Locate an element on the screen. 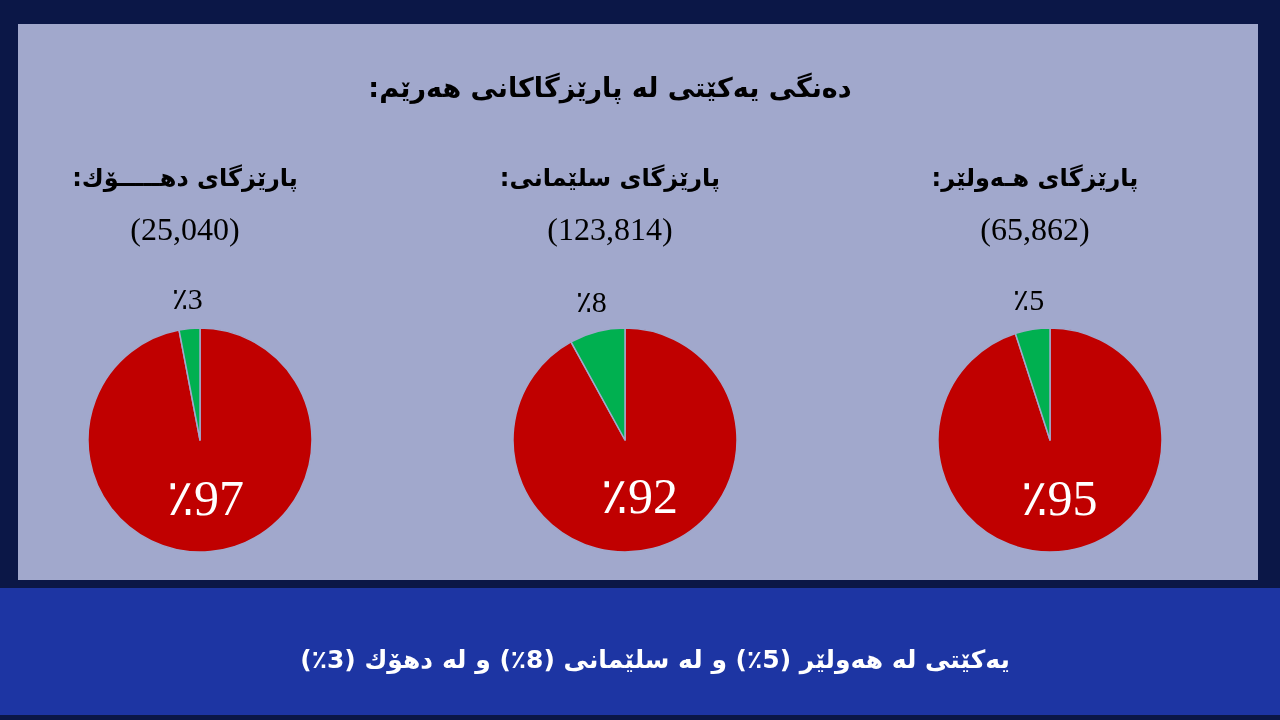  data-label: ٪95 is located at coordinates (1059, 497).